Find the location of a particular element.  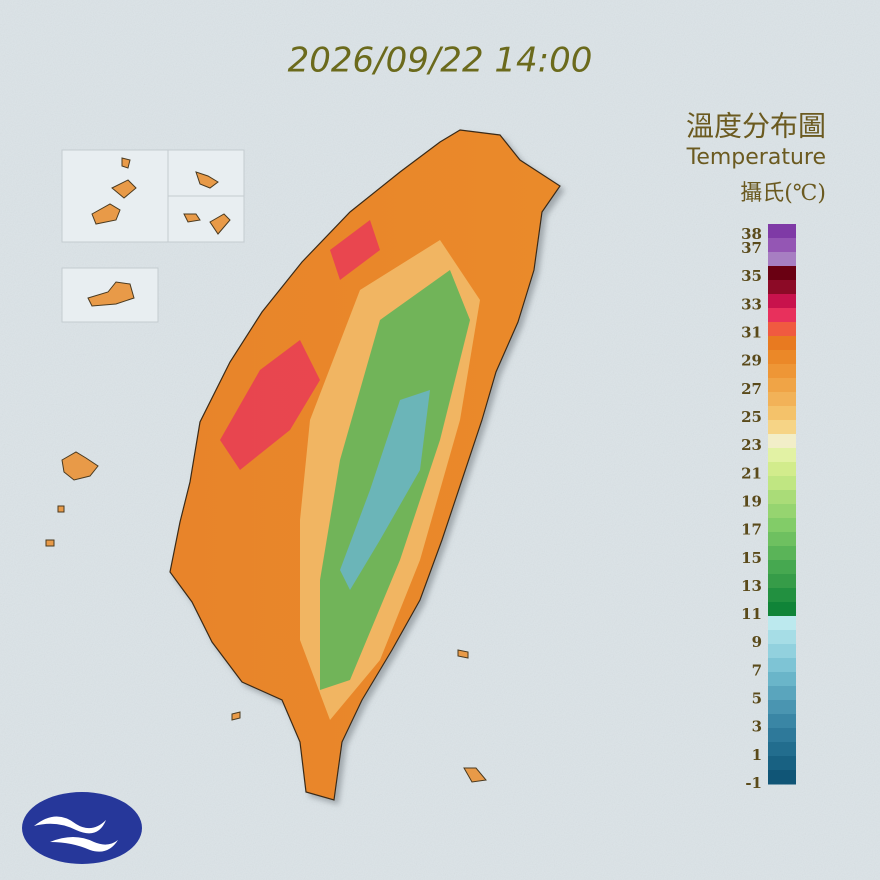

legend-label: 29 is located at coordinates (751, 361).